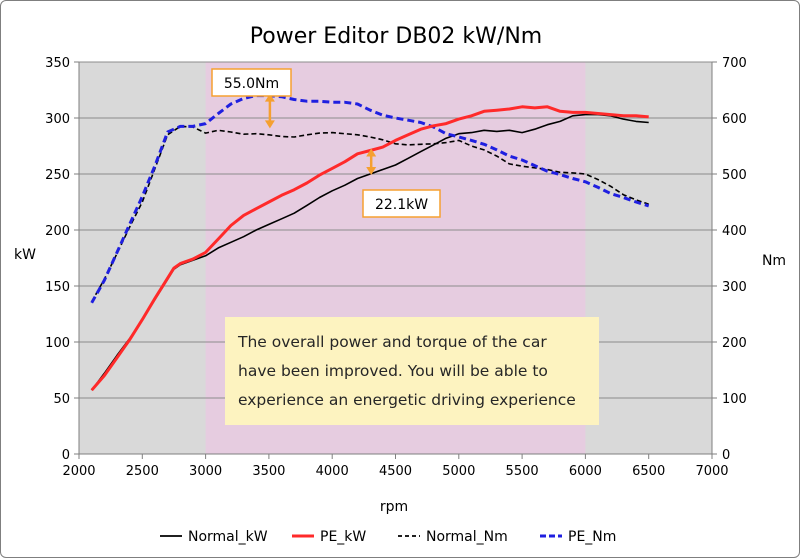 The width and height of the screenshot is (800, 558). I want to click on annotation-nm-box, so click(251, 82).